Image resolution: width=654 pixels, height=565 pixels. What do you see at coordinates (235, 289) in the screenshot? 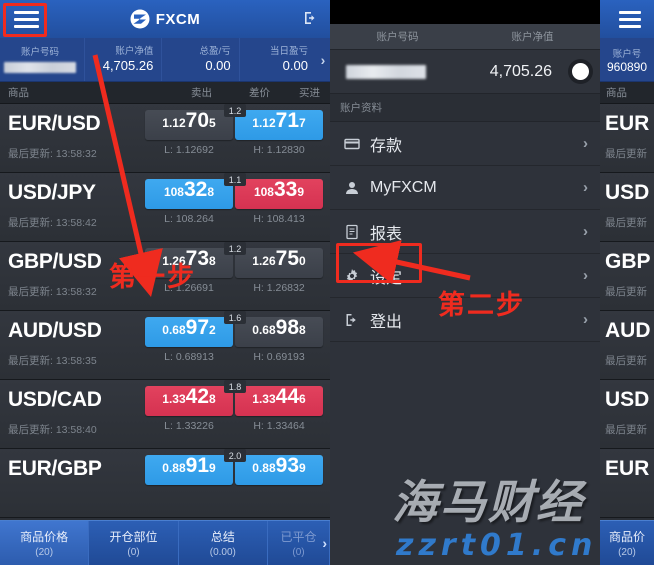
I see `row-low-high: L: 1.26691 H: 1.26832` at bounding box center [235, 289].